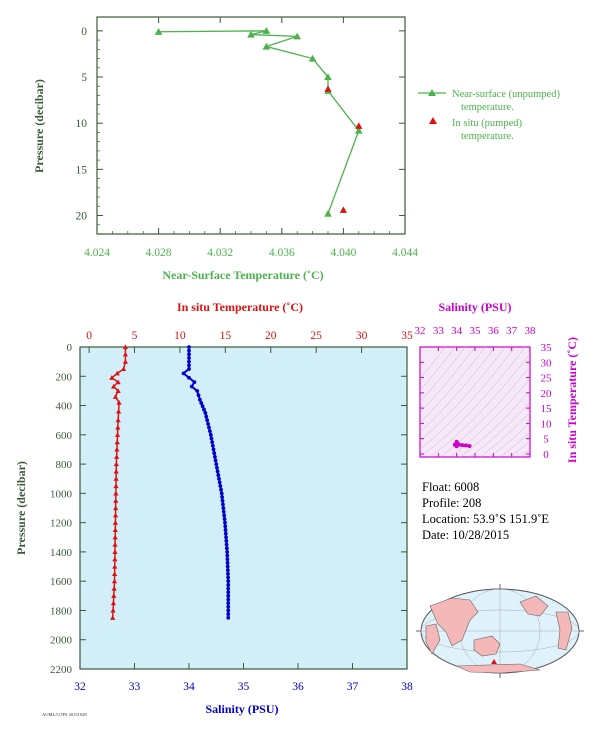 This screenshot has height=732, width=601. What do you see at coordinates (487, 123) in the screenshot?
I see `legend-in-situ-label-1: In situ (pumped)` at bounding box center [487, 123].